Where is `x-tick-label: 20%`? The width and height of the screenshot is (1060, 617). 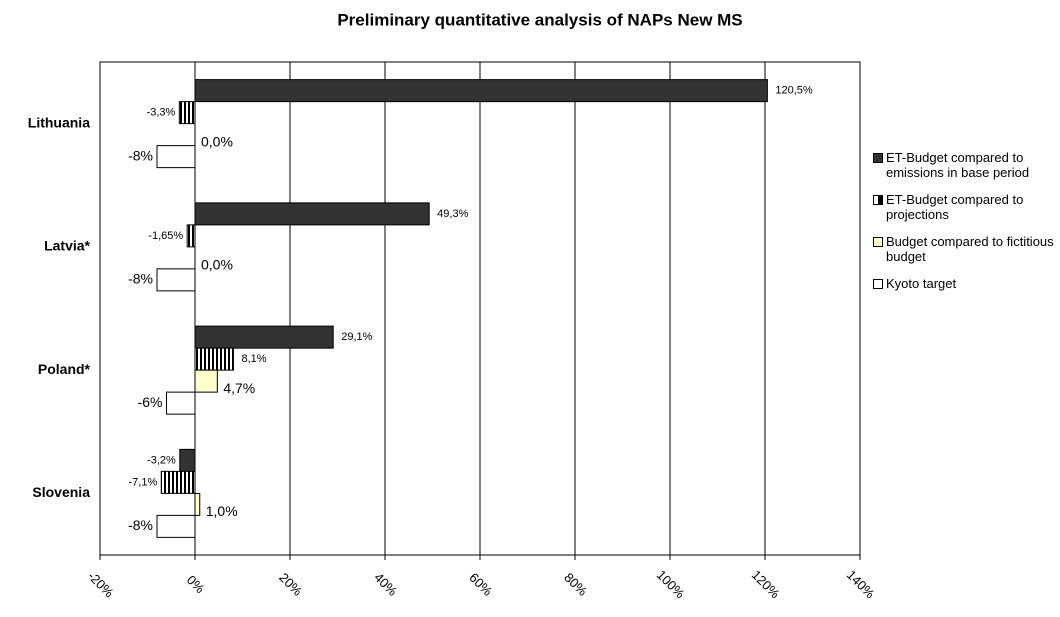 x-tick-label: 20% is located at coordinates (290, 584).